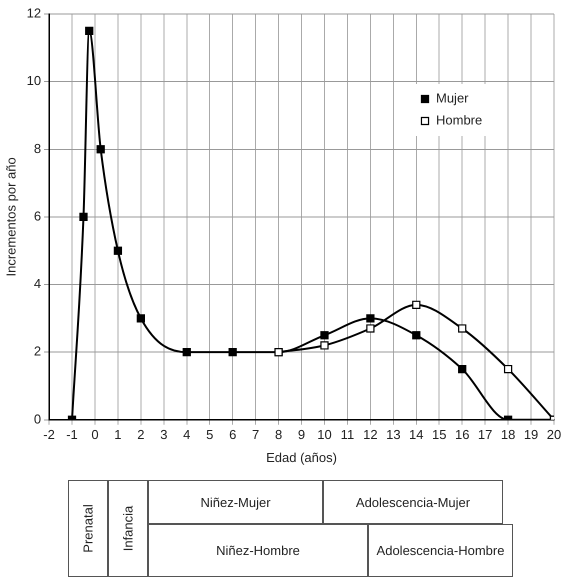 Image resolution: width=566 pixels, height=577 pixels. What do you see at coordinates (531, 434) in the screenshot?
I see `x-tick-label: 19` at bounding box center [531, 434].